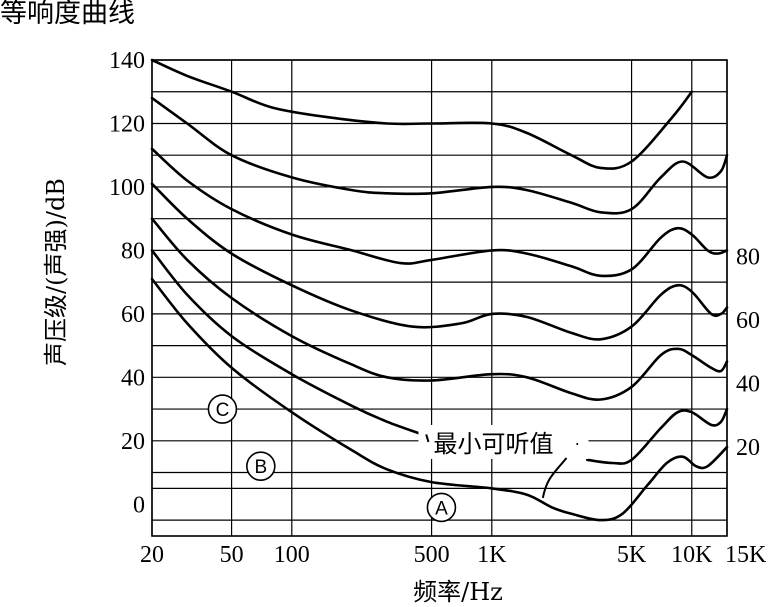  Describe the element at coordinates (133, 315) in the screenshot. I see `y-tick-label: 60` at that location.